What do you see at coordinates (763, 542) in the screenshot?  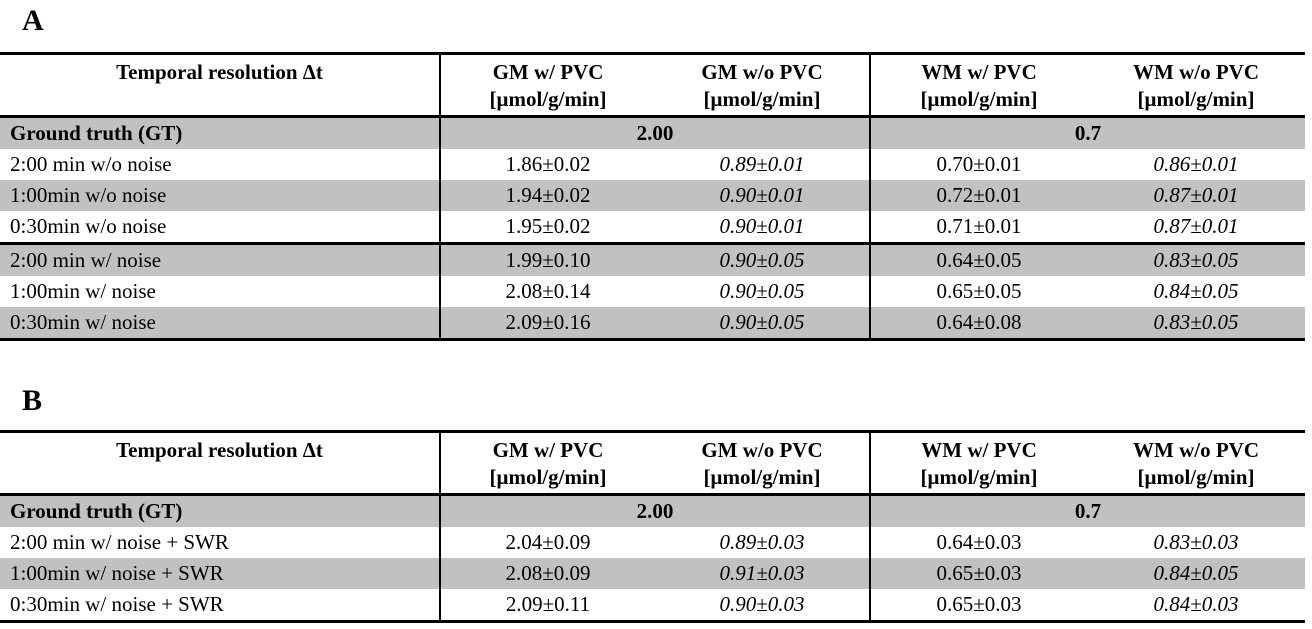 I see `cell-gm-nopvc: 0.89±0.03` at bounding box center [763, 542].